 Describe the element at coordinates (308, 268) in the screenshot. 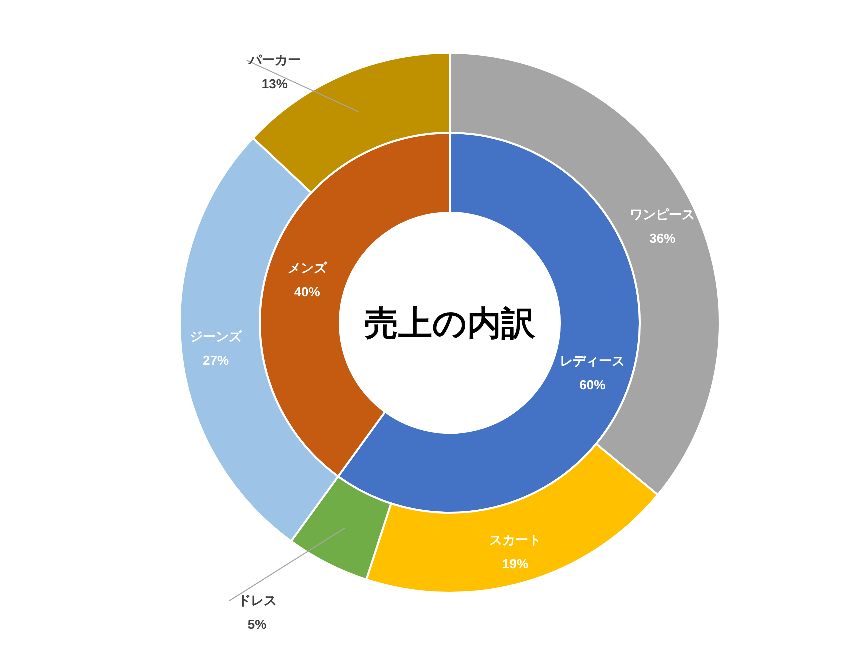

I see `slice-label: メンズ` at that location.